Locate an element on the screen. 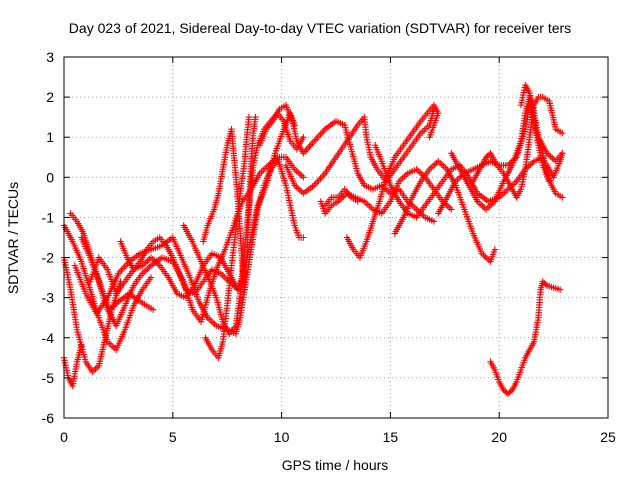  y-axis-label: SDTVAR / TECUs is located at coordinates (13, 238).